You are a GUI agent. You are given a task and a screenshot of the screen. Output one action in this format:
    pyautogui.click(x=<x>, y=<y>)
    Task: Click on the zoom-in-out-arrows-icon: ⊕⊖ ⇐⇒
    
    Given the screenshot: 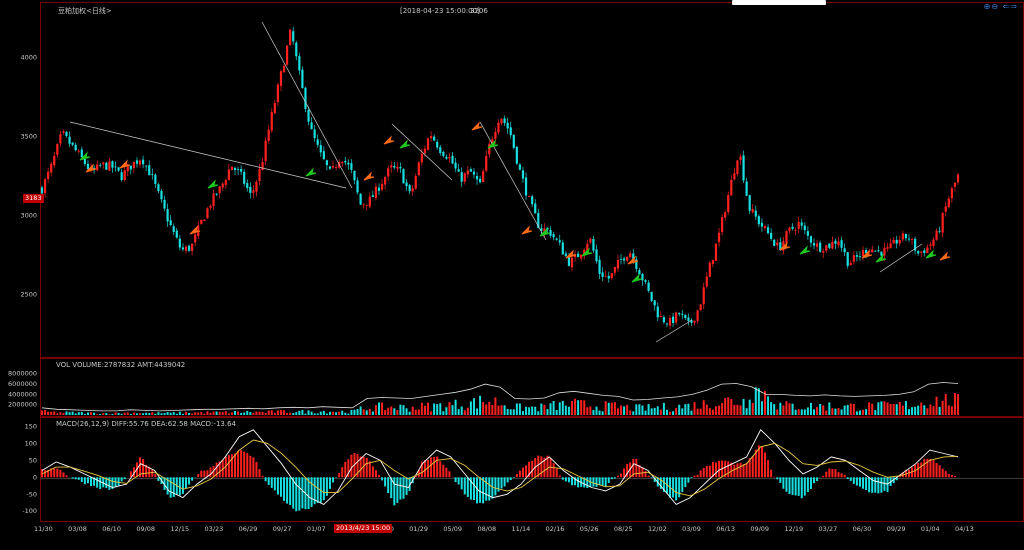 What is the action you would take?
    pyautogui.click(x=1000, y=6)
    